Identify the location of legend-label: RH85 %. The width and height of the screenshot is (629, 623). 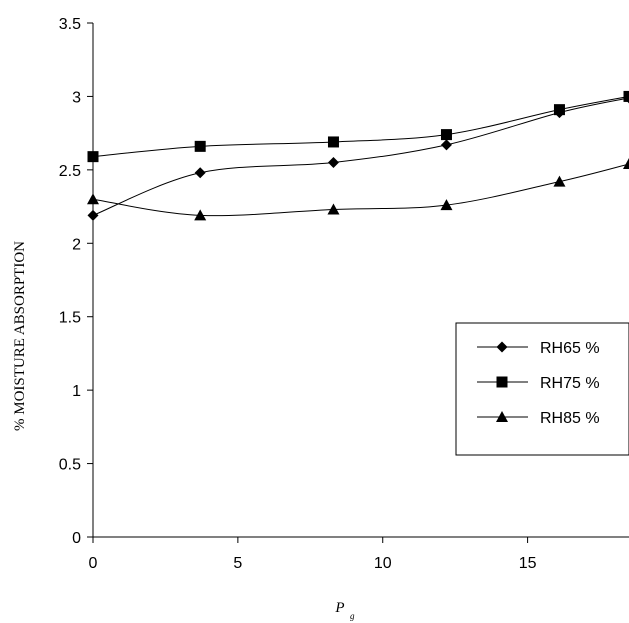
(570, 418).